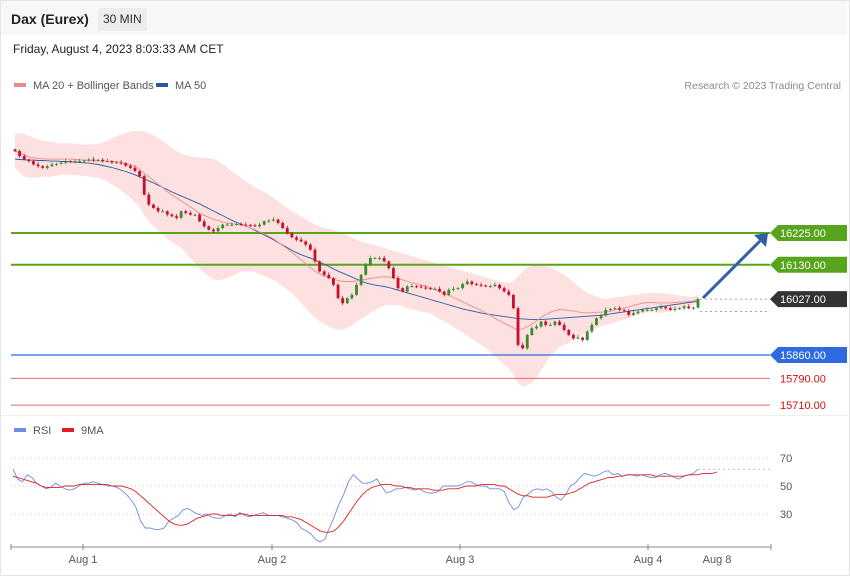 The height and width of the screenshot is (576, 850). Describe the element at coordinates (648, 560) in the screenshot. I see `x-tick-label-3: Aug 4` at that location.